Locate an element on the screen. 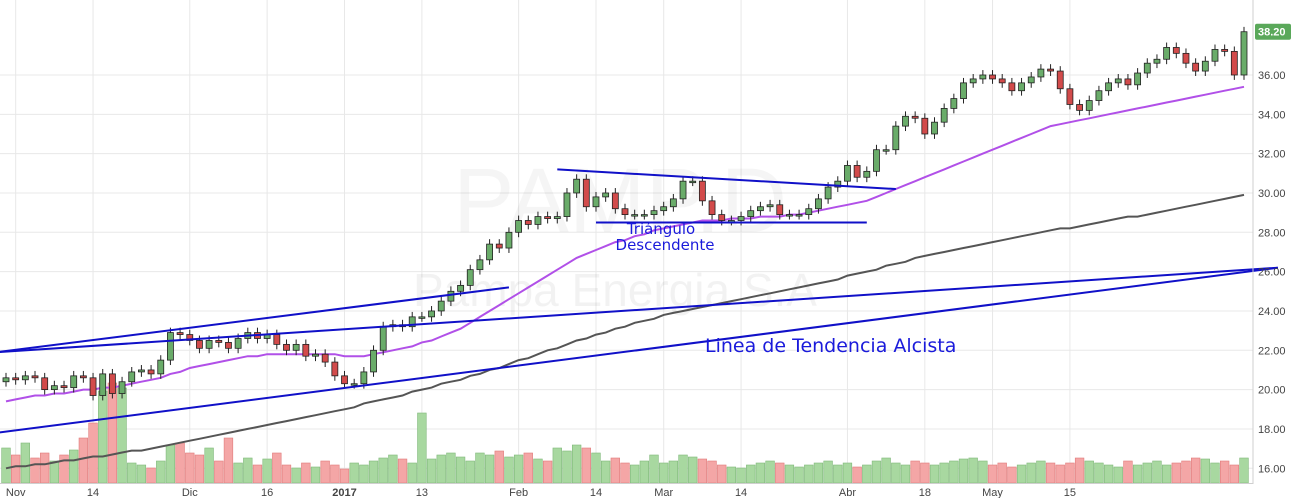 This screenshot has height=498, width=1291. y-tick-label: 32.00 is located at coordinates (1272, 155).